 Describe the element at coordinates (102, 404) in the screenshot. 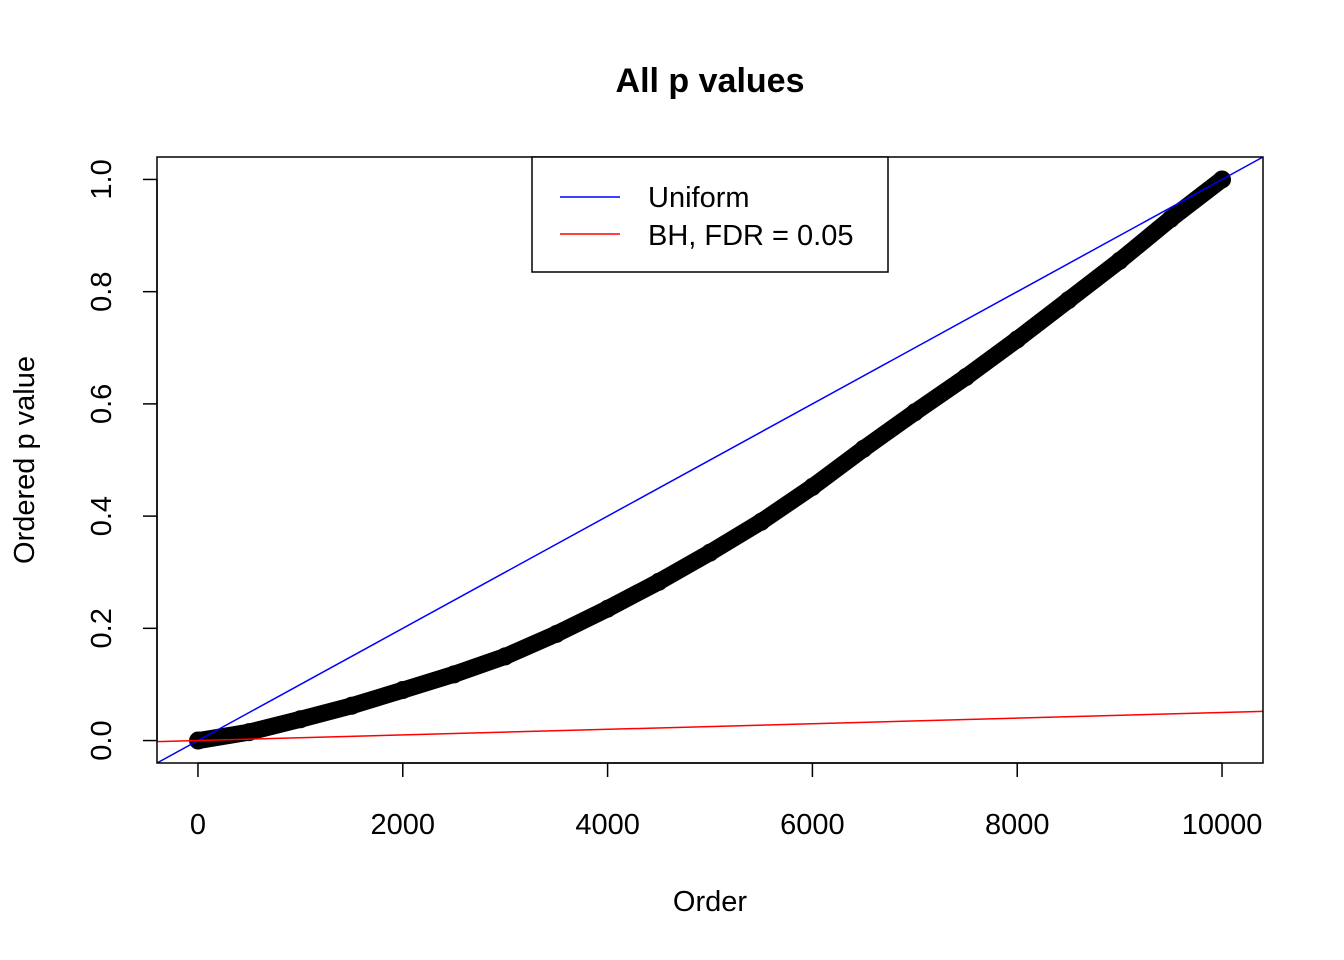

I see `y-tick-label: 0.6` at that location.